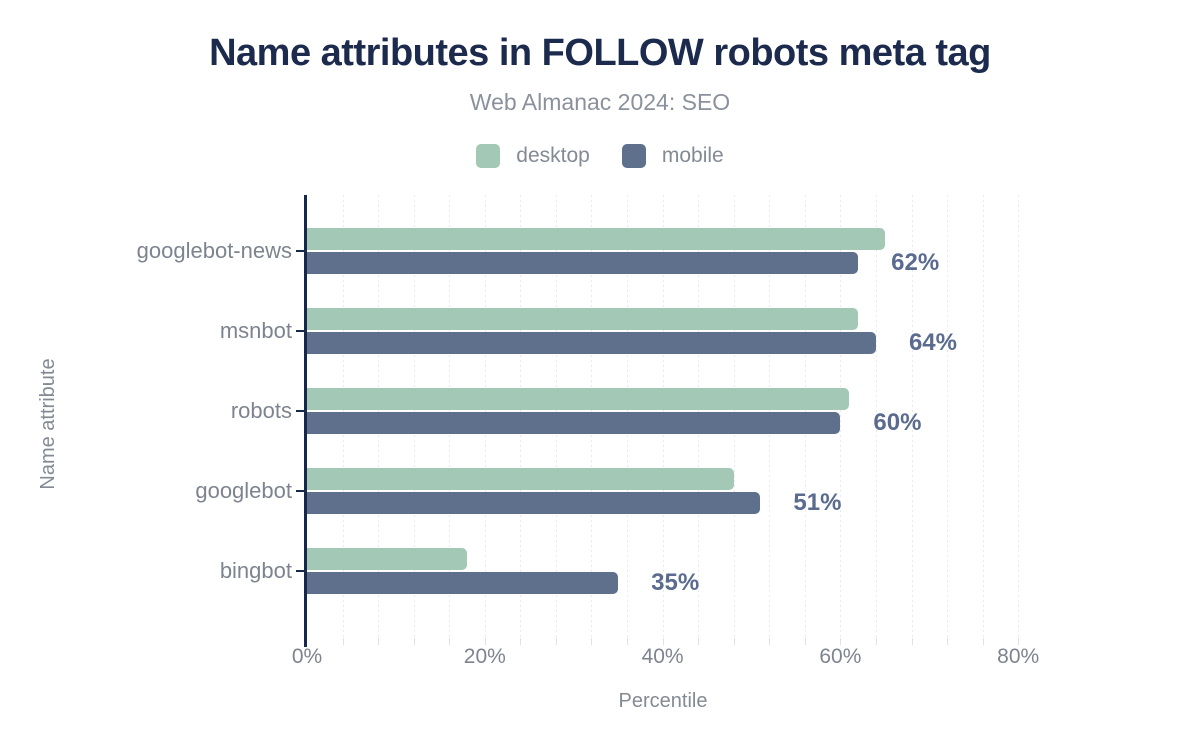  I want to click on category-label: bingbot, so click(255, 570).